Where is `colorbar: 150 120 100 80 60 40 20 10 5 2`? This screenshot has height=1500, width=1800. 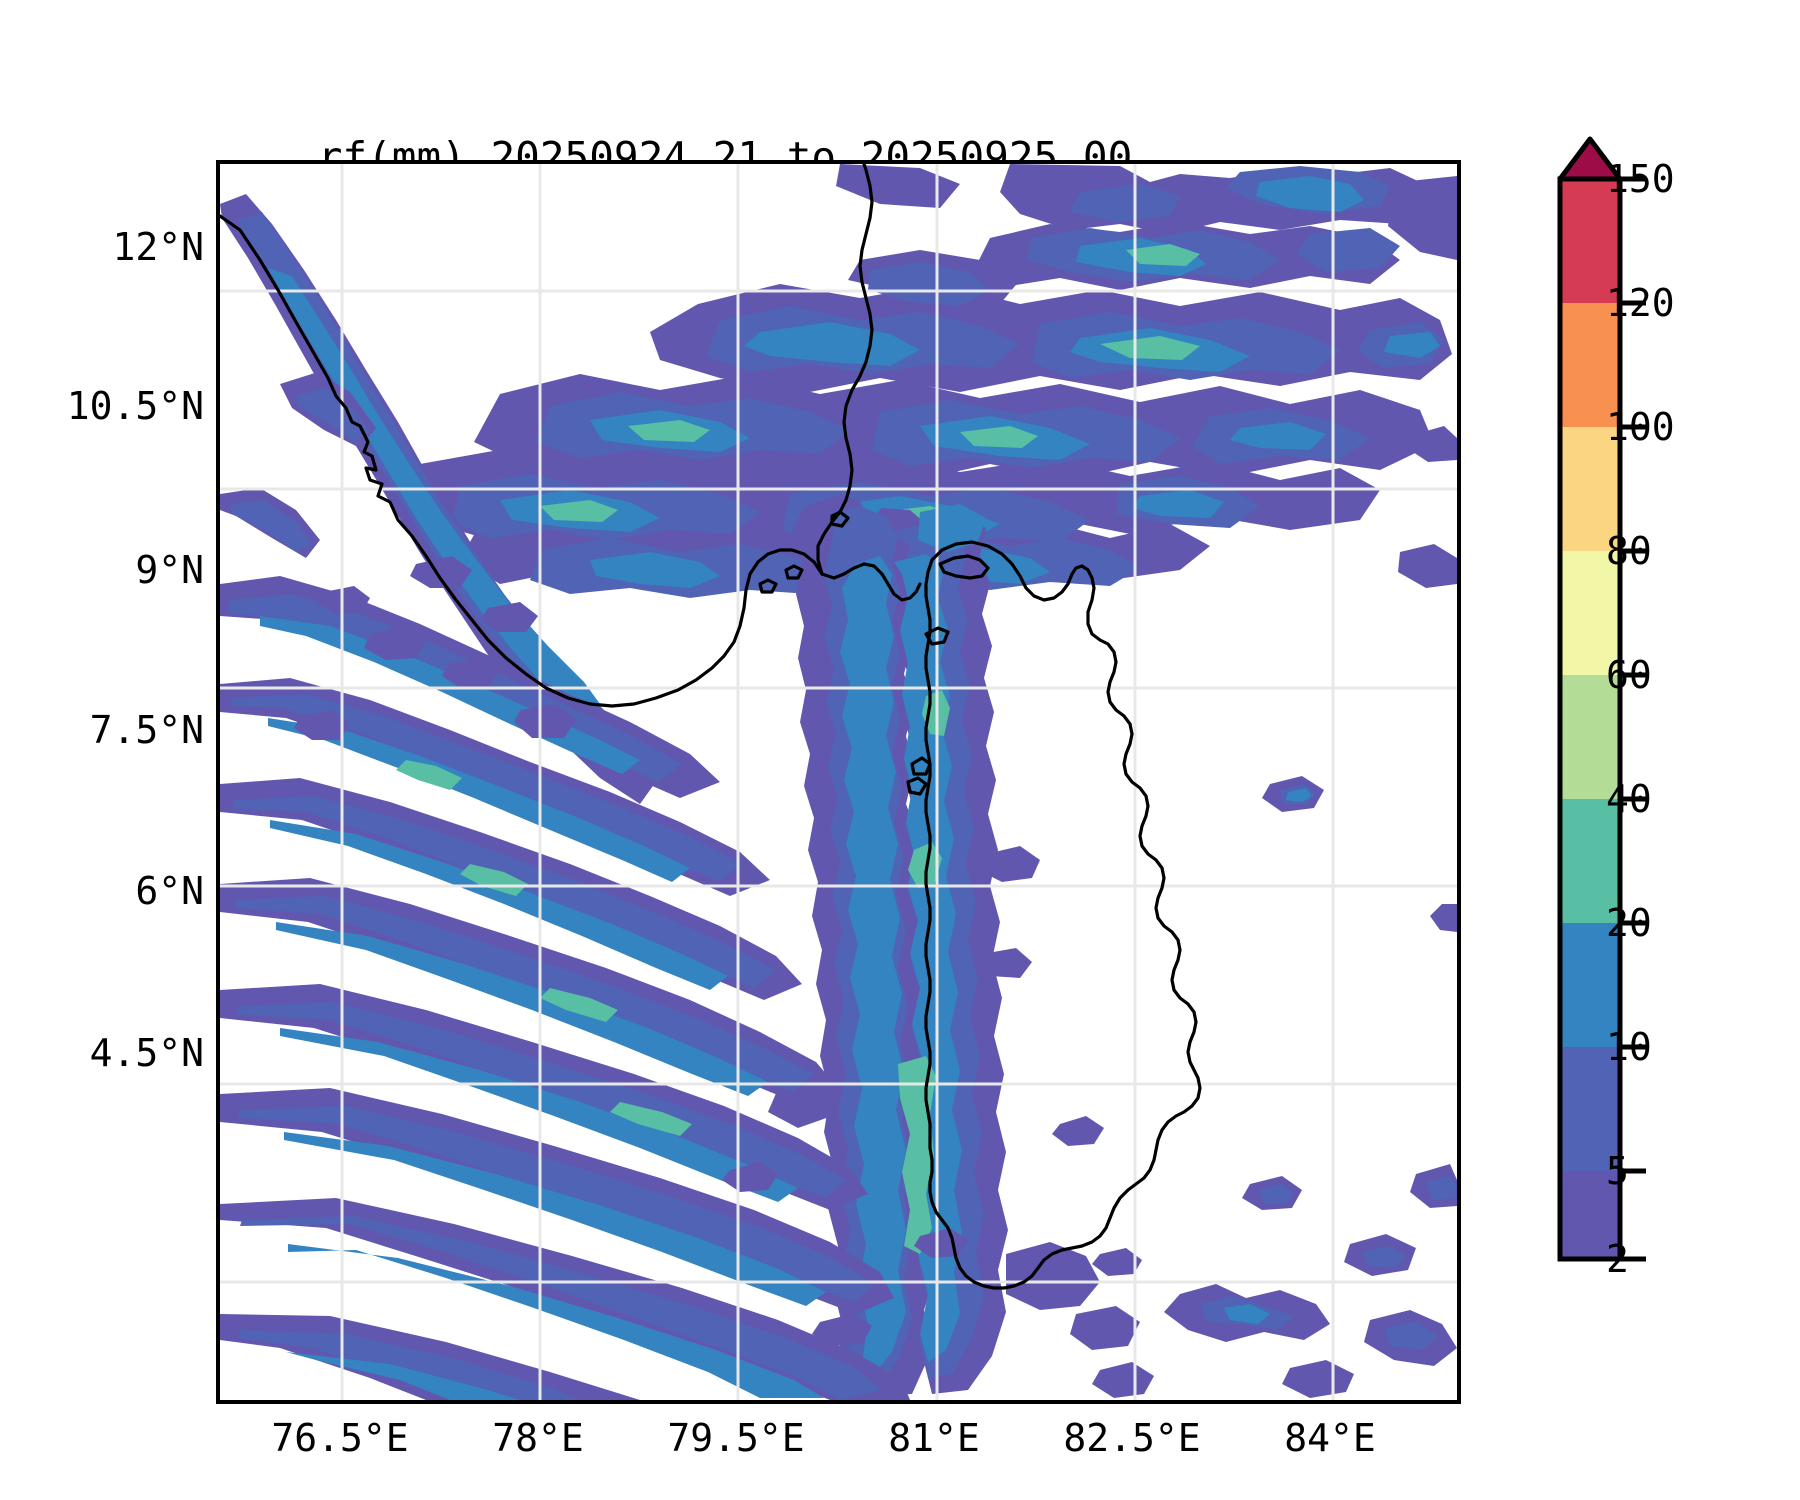 colorbar: 150 120 100 80 60 40 20 10 5 2 is located at coordinates (1644, 706).